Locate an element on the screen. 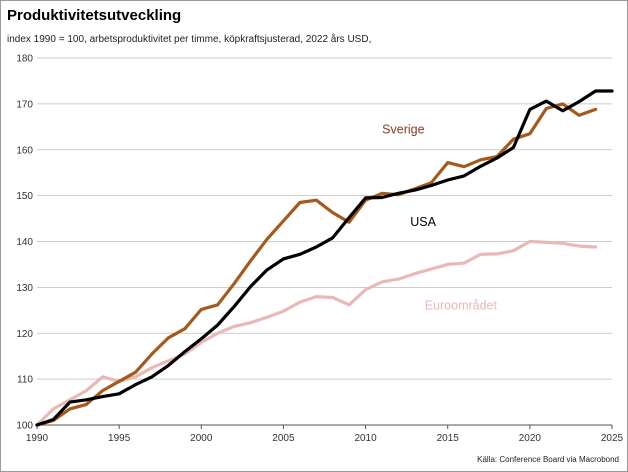 Image resolution: width=628 pixels, height=472 pixels. x-axis-ticks: 1990 1995 2000 2005 2010 2015 2020 2025 is located at coordinates (325, 434).